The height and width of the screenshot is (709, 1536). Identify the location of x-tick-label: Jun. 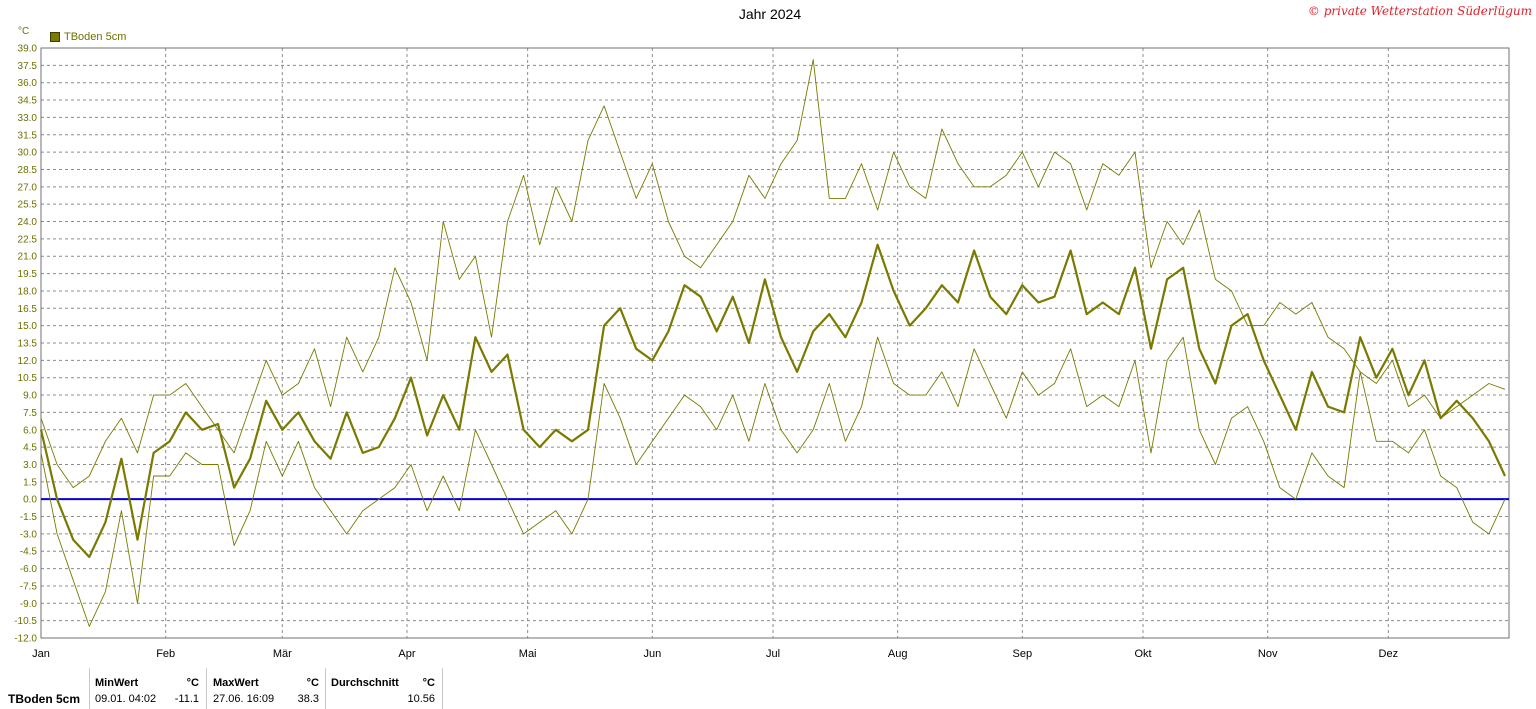
(652, 654).